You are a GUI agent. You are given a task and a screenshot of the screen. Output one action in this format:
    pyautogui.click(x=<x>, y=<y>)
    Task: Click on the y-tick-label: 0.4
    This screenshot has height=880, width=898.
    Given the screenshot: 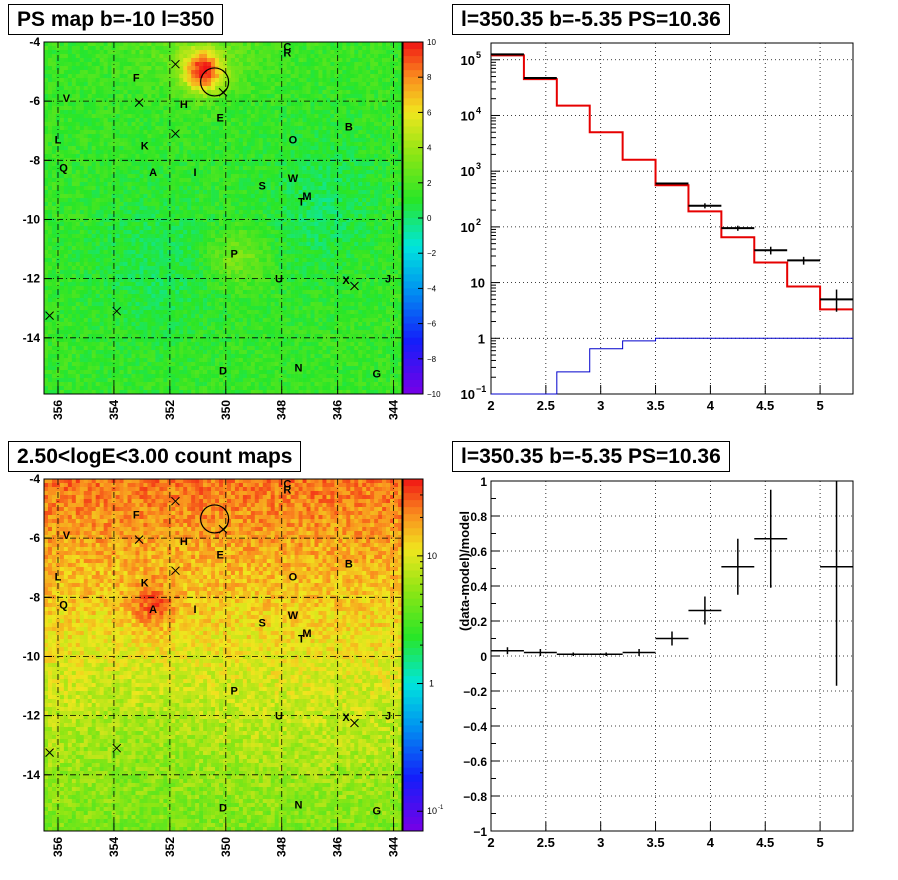 What is the action you would take?
    pyautogui.click(x=478, y=587)
    